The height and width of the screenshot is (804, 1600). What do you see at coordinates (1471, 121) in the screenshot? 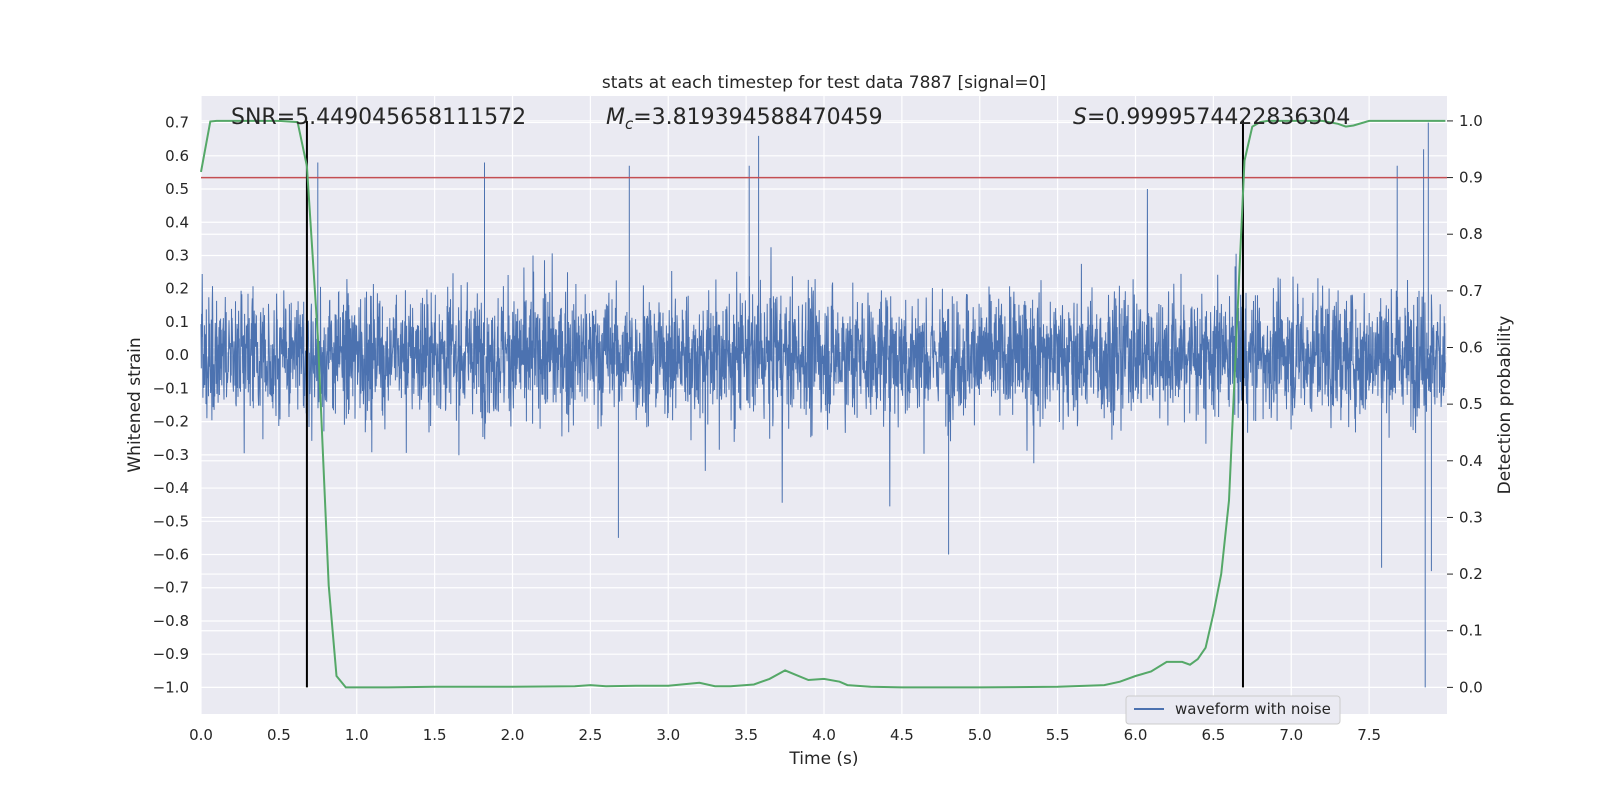
I see `y-right-tick-label: 1.0` at bounding box center [1471, 121].